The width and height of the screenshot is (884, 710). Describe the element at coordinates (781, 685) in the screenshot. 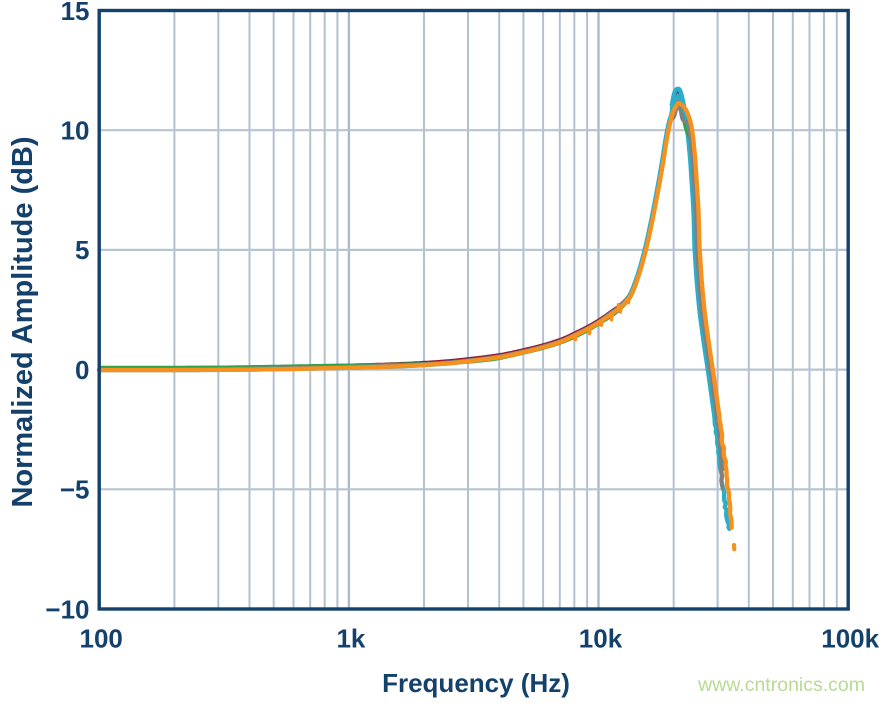

I see `svg-text: www.cntronics.com` at that location.